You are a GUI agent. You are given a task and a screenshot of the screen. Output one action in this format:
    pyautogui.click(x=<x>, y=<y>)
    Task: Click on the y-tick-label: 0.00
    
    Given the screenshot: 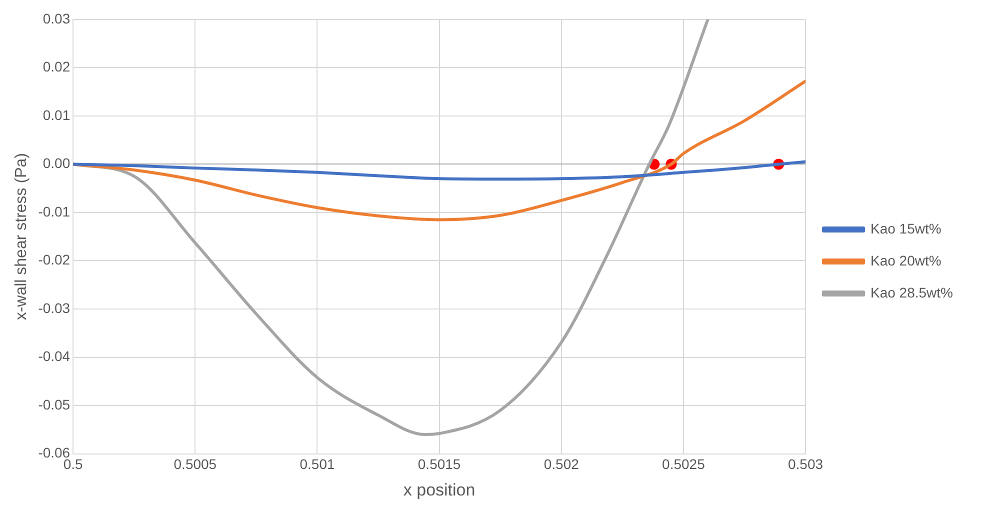 What is the action you would take?
    pyautogui.click(x=56, y=163)
    